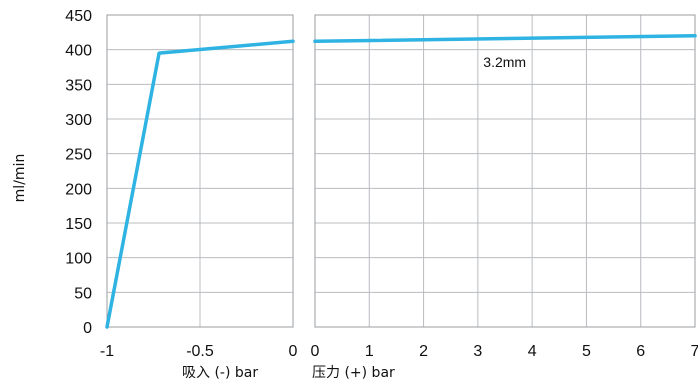 This screenshot has width=698, height=385. What do you see at coordinates (694, 351) in the screenshot?
I see `x-tick-label: 7` at bounding box center [694, 351].